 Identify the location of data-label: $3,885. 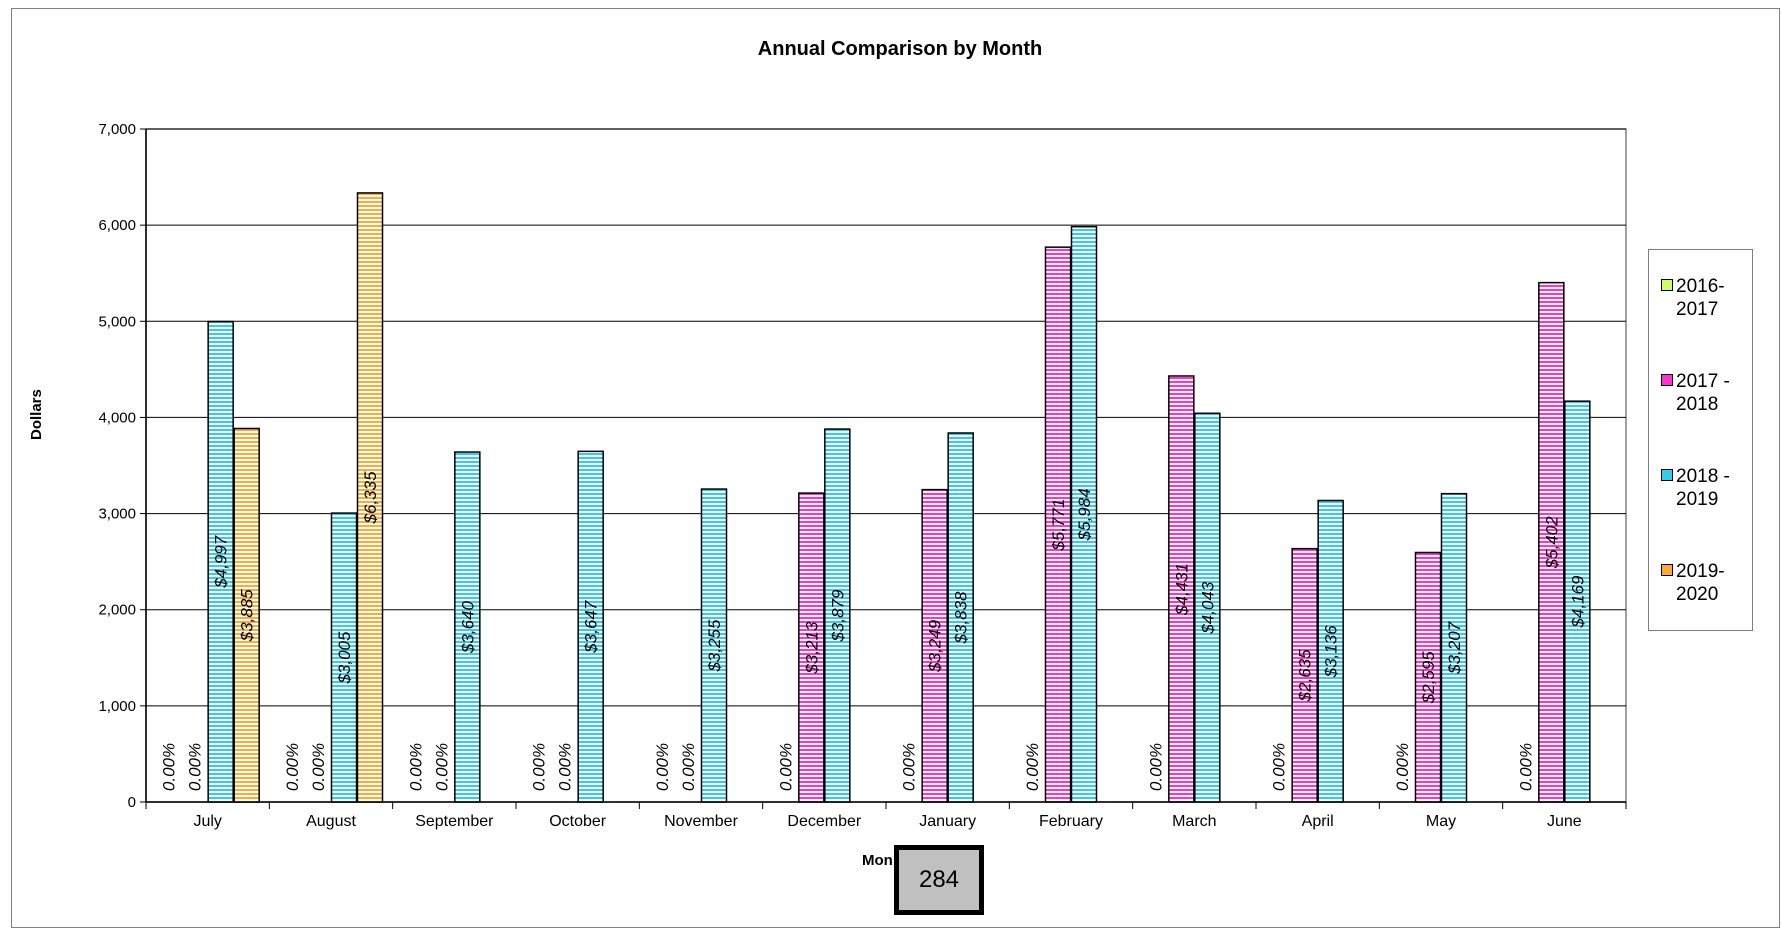
(247, 616).